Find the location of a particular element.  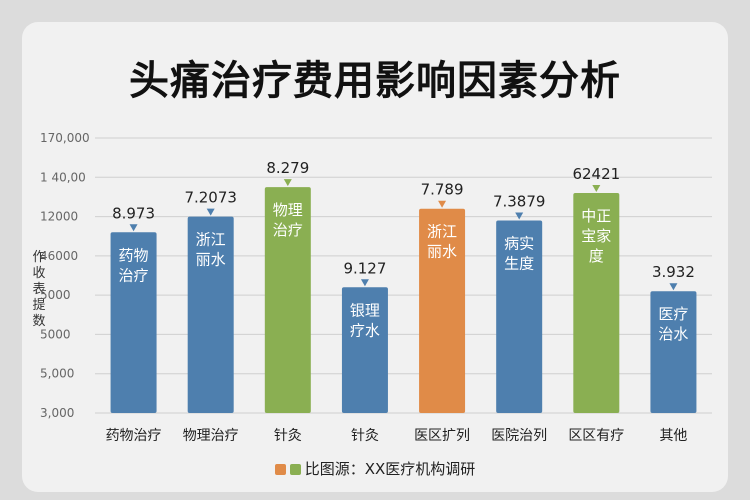

legend-swatch-green is located at coordinates (295, 469).